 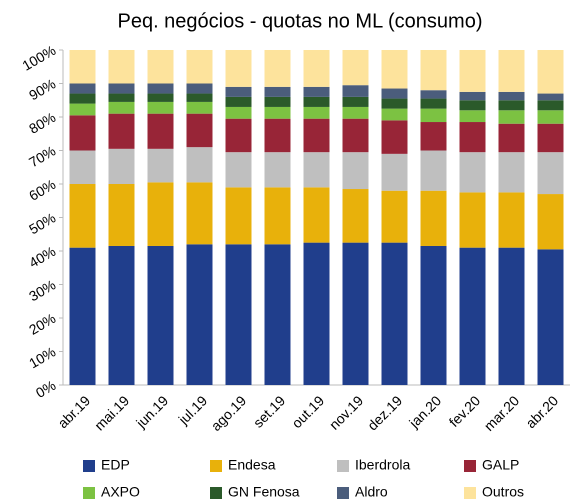 I want to click on x-tick-label: nov.19, so click(x=346, y=412).